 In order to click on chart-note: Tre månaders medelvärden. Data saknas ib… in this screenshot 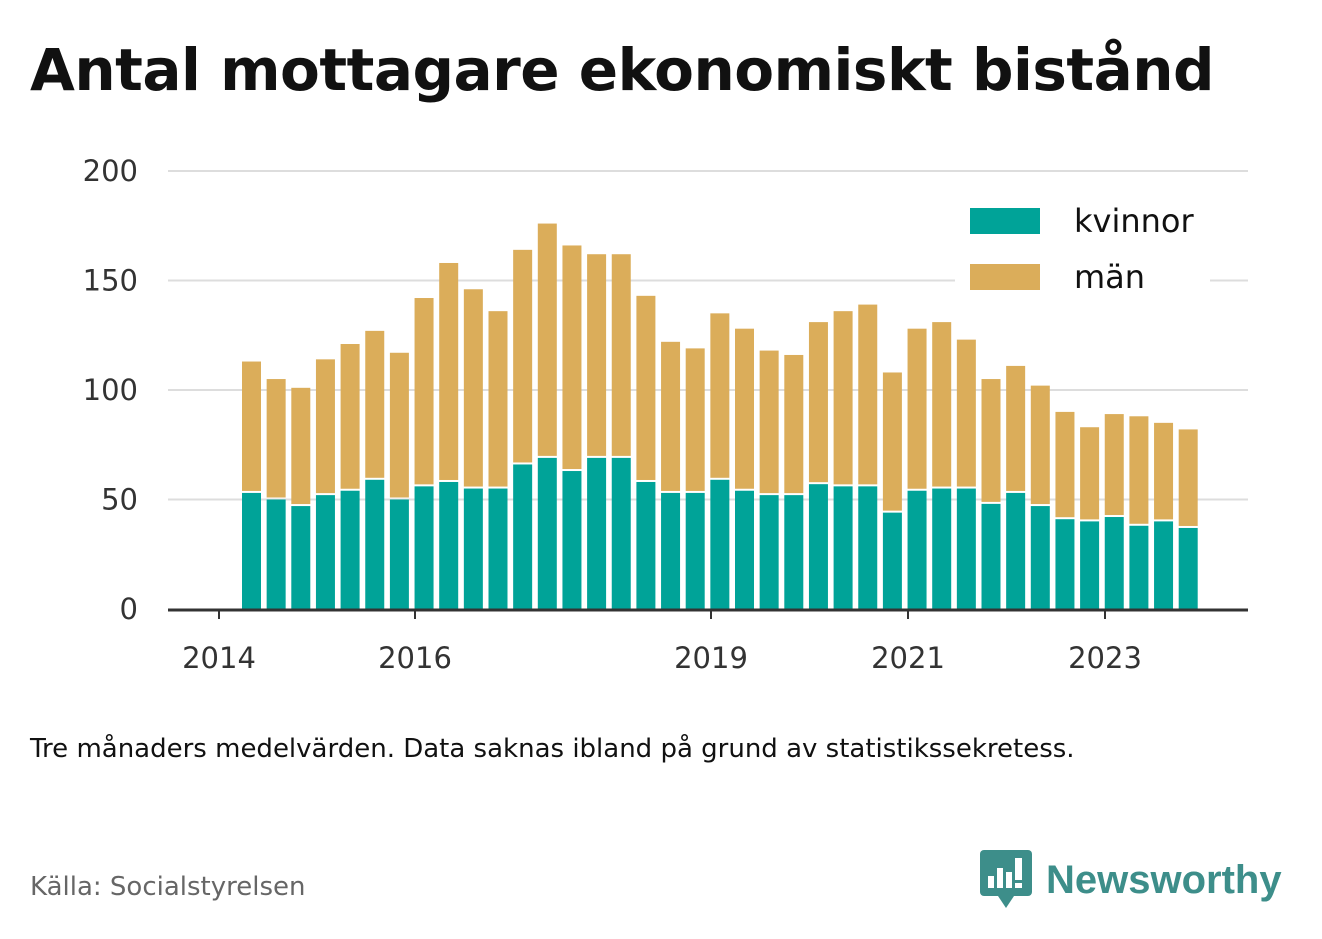, I will do `click(552, 749)`.